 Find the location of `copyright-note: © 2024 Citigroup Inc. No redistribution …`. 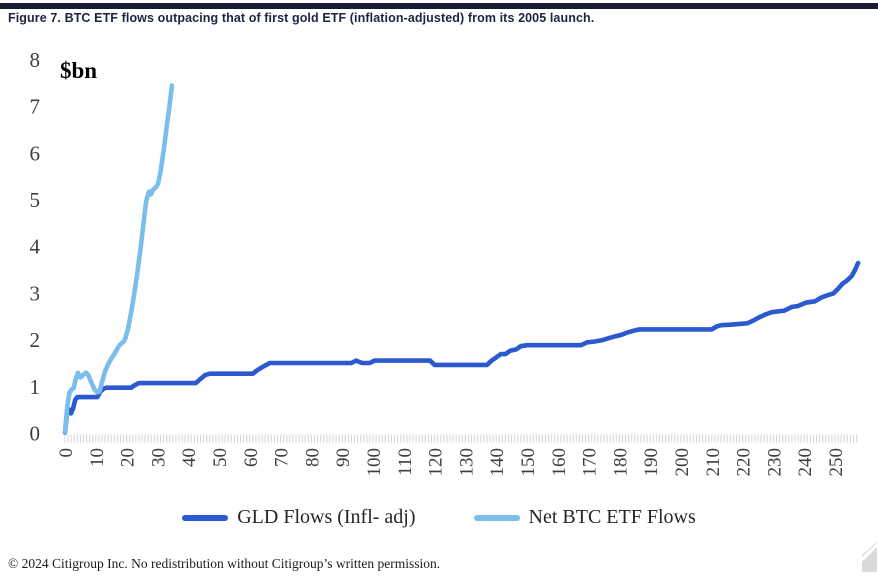

copyright-note: © 2024 Citigroup Inc. No redistribution … is located at coordinates (224, 563).